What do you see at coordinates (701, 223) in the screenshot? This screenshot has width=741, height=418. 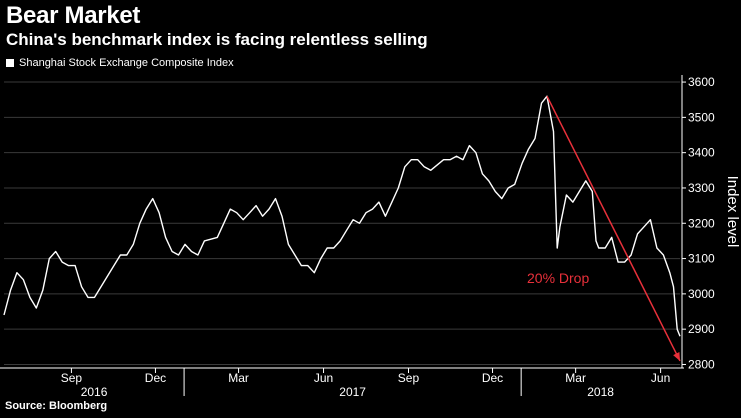 I see `y-tick-label: 3200` at bounding box center [701, 223].